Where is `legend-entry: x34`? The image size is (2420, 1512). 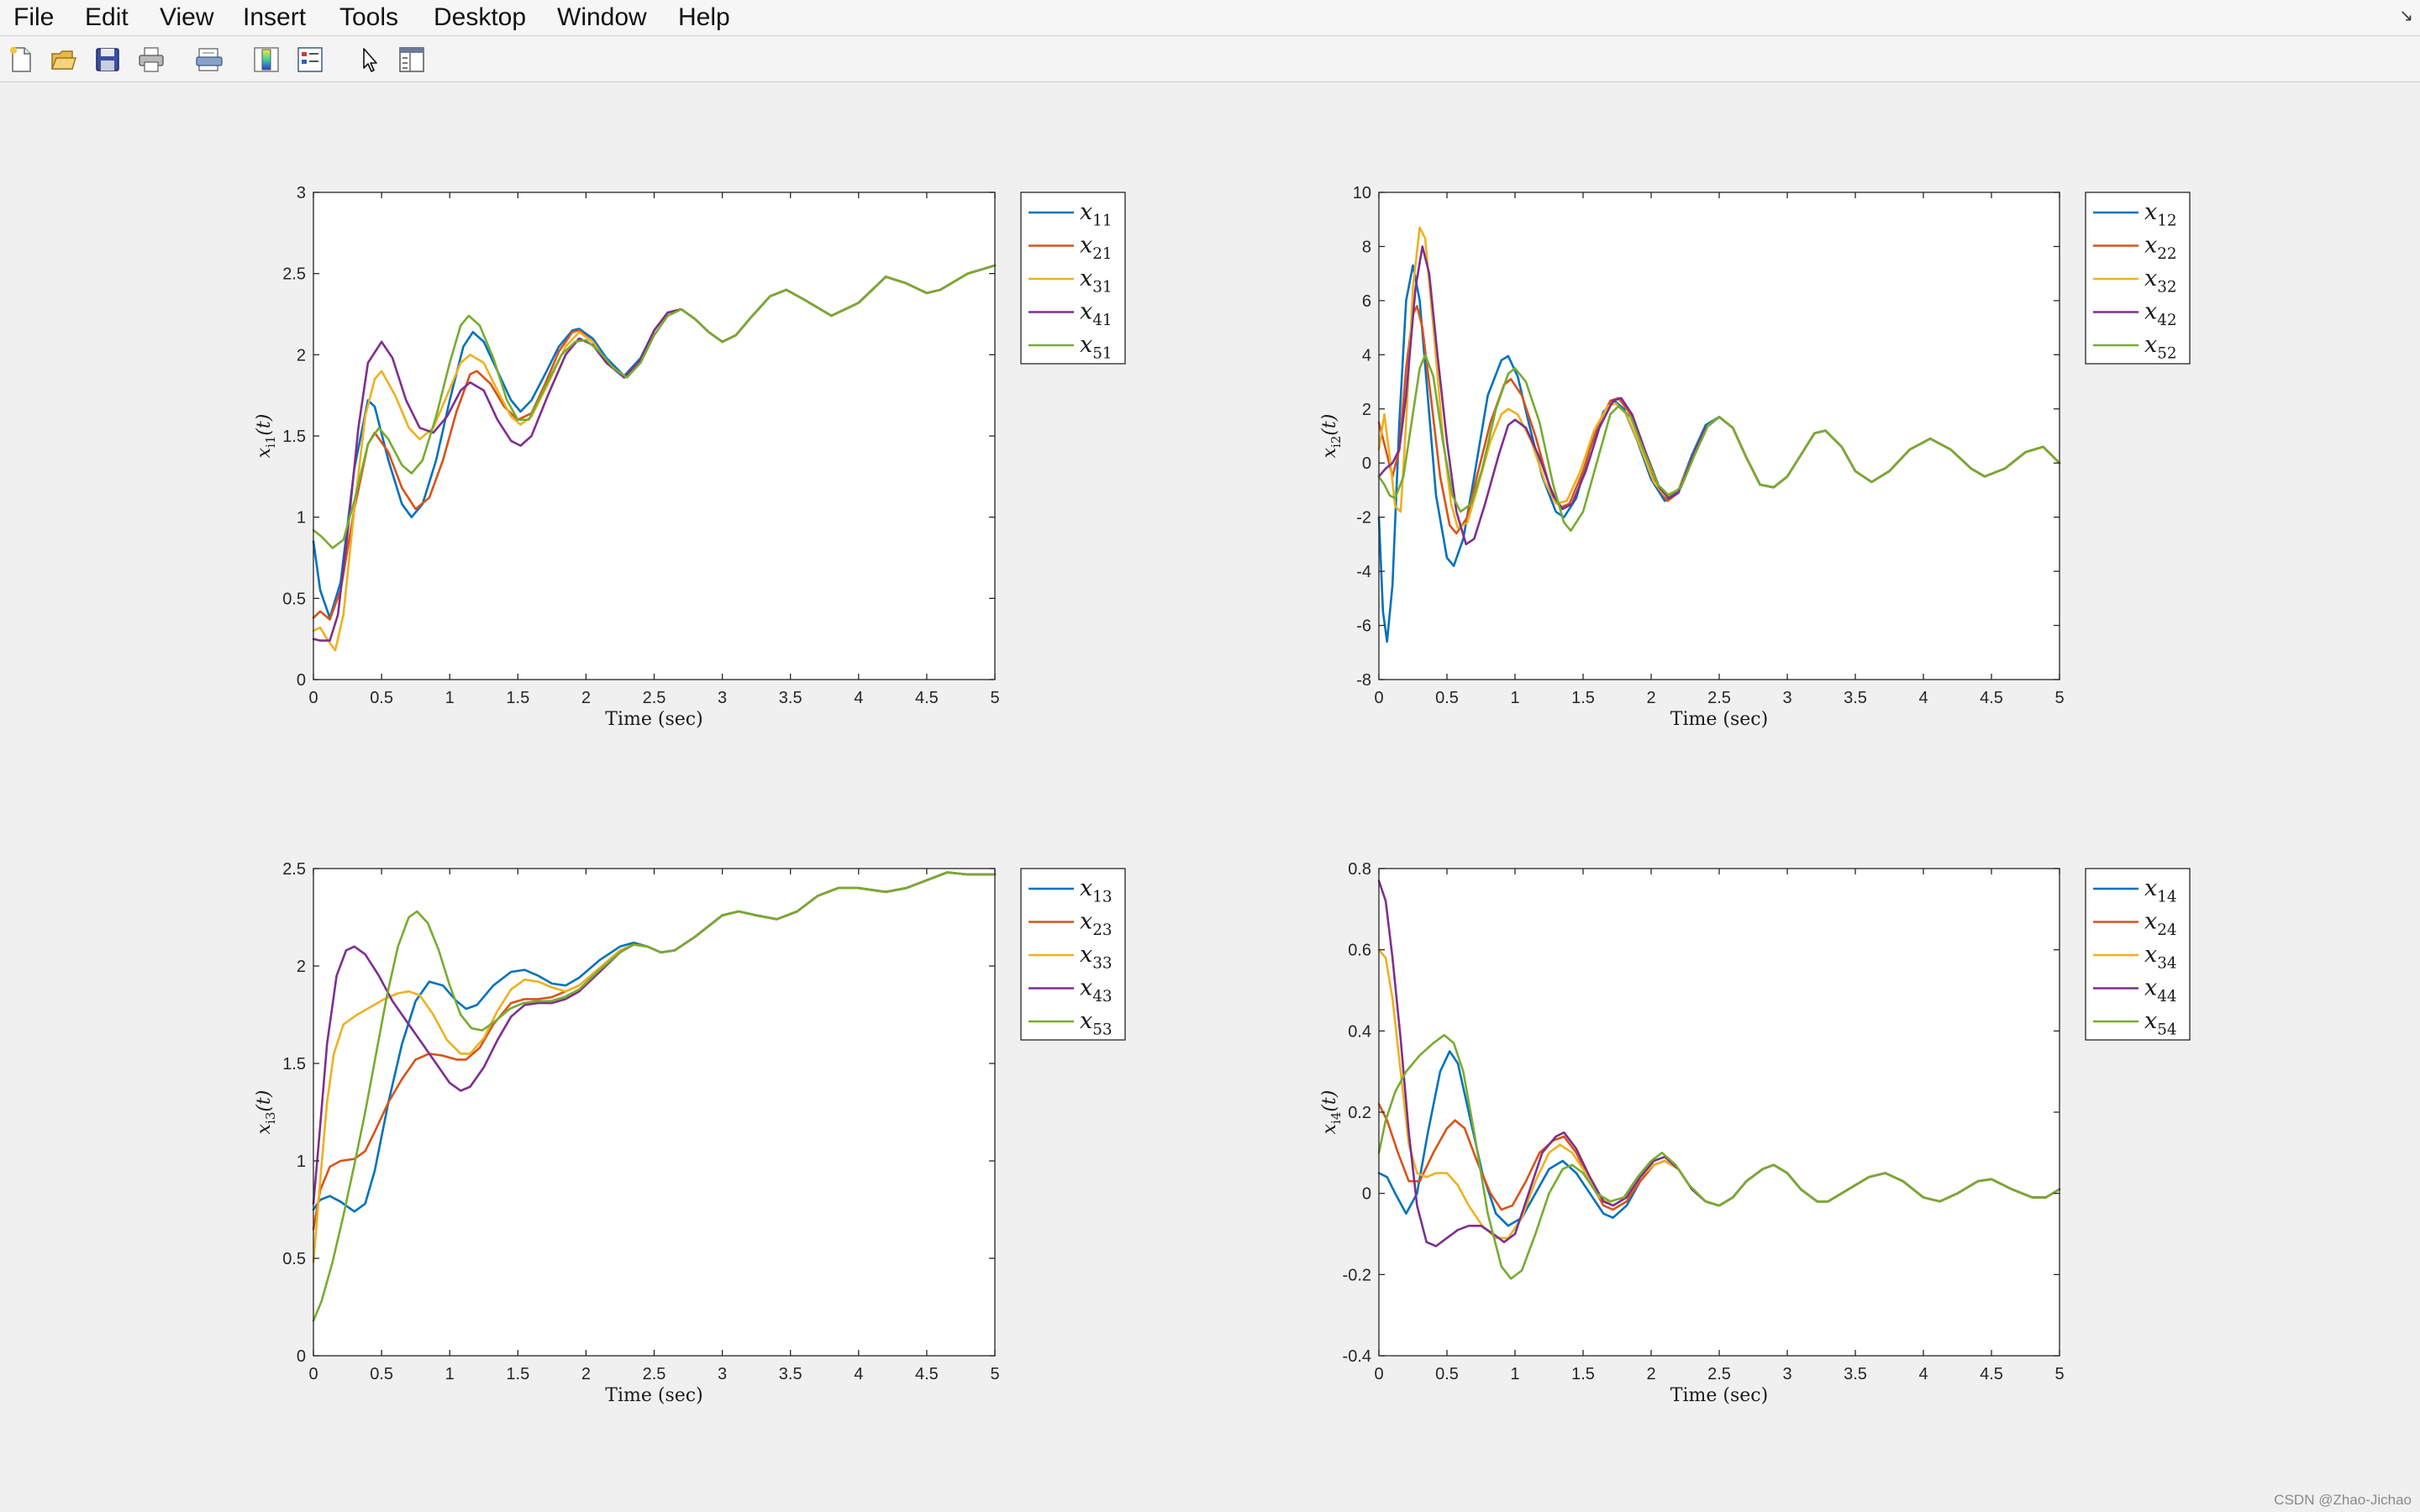 legend-entry: x34 is located at coordinates (2160, 957).